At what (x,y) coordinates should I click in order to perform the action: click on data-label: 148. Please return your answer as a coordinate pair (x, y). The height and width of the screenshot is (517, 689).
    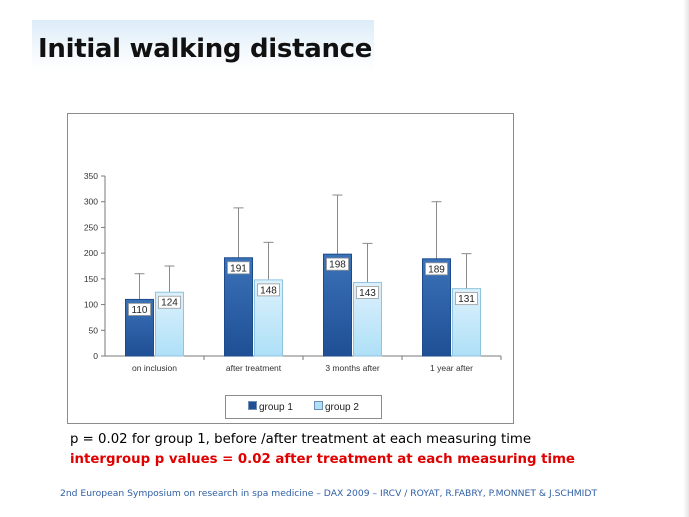
    Looking at the image, I should click on (268, 290).